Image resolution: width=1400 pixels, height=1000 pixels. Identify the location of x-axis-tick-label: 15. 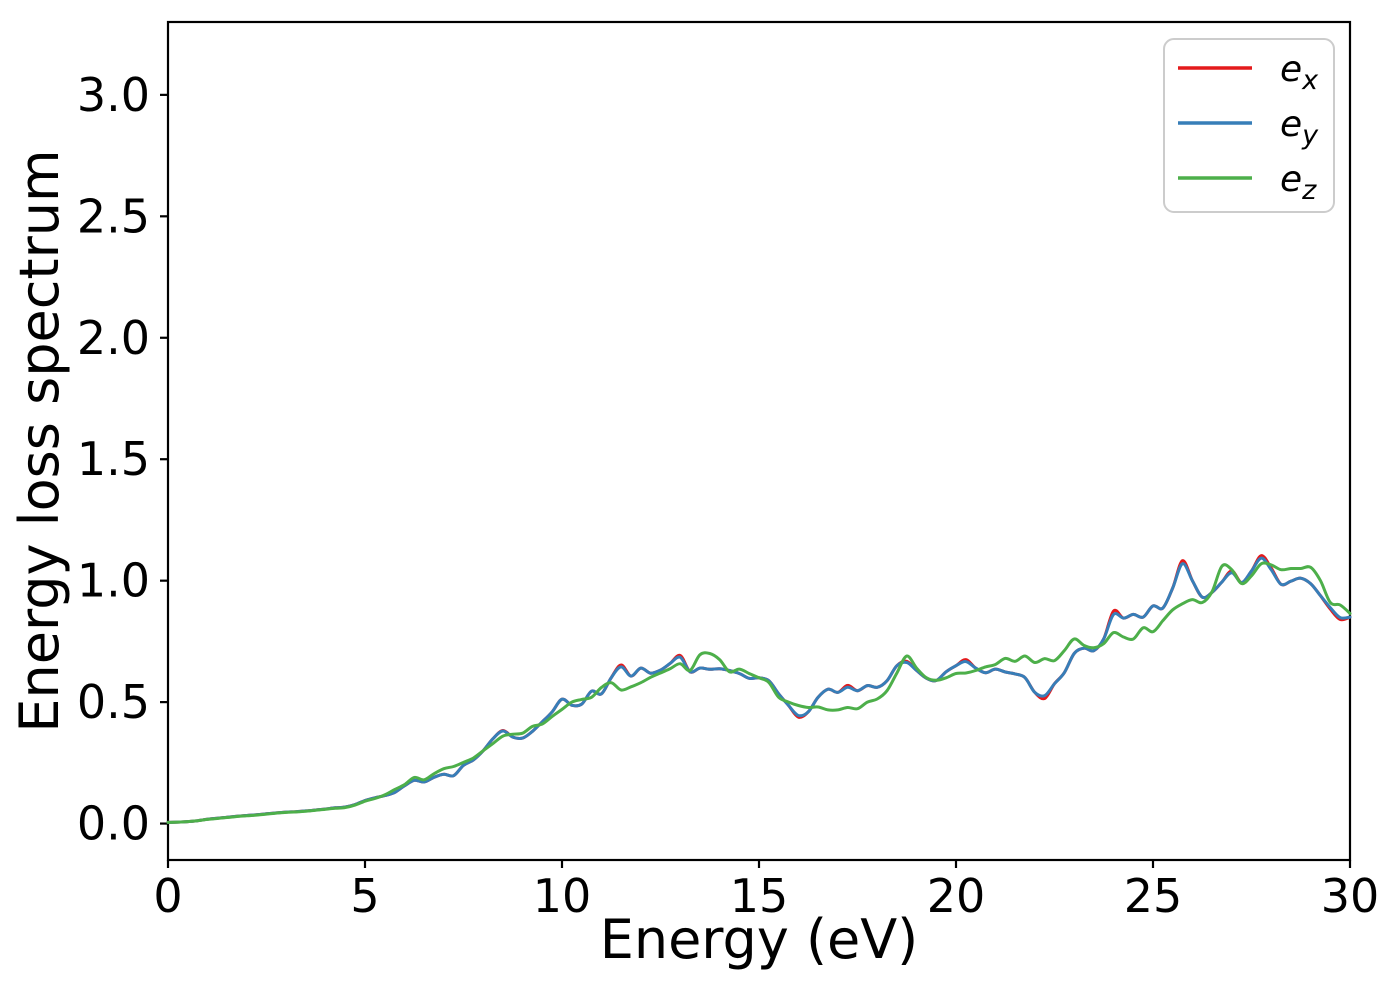
(759, 896).